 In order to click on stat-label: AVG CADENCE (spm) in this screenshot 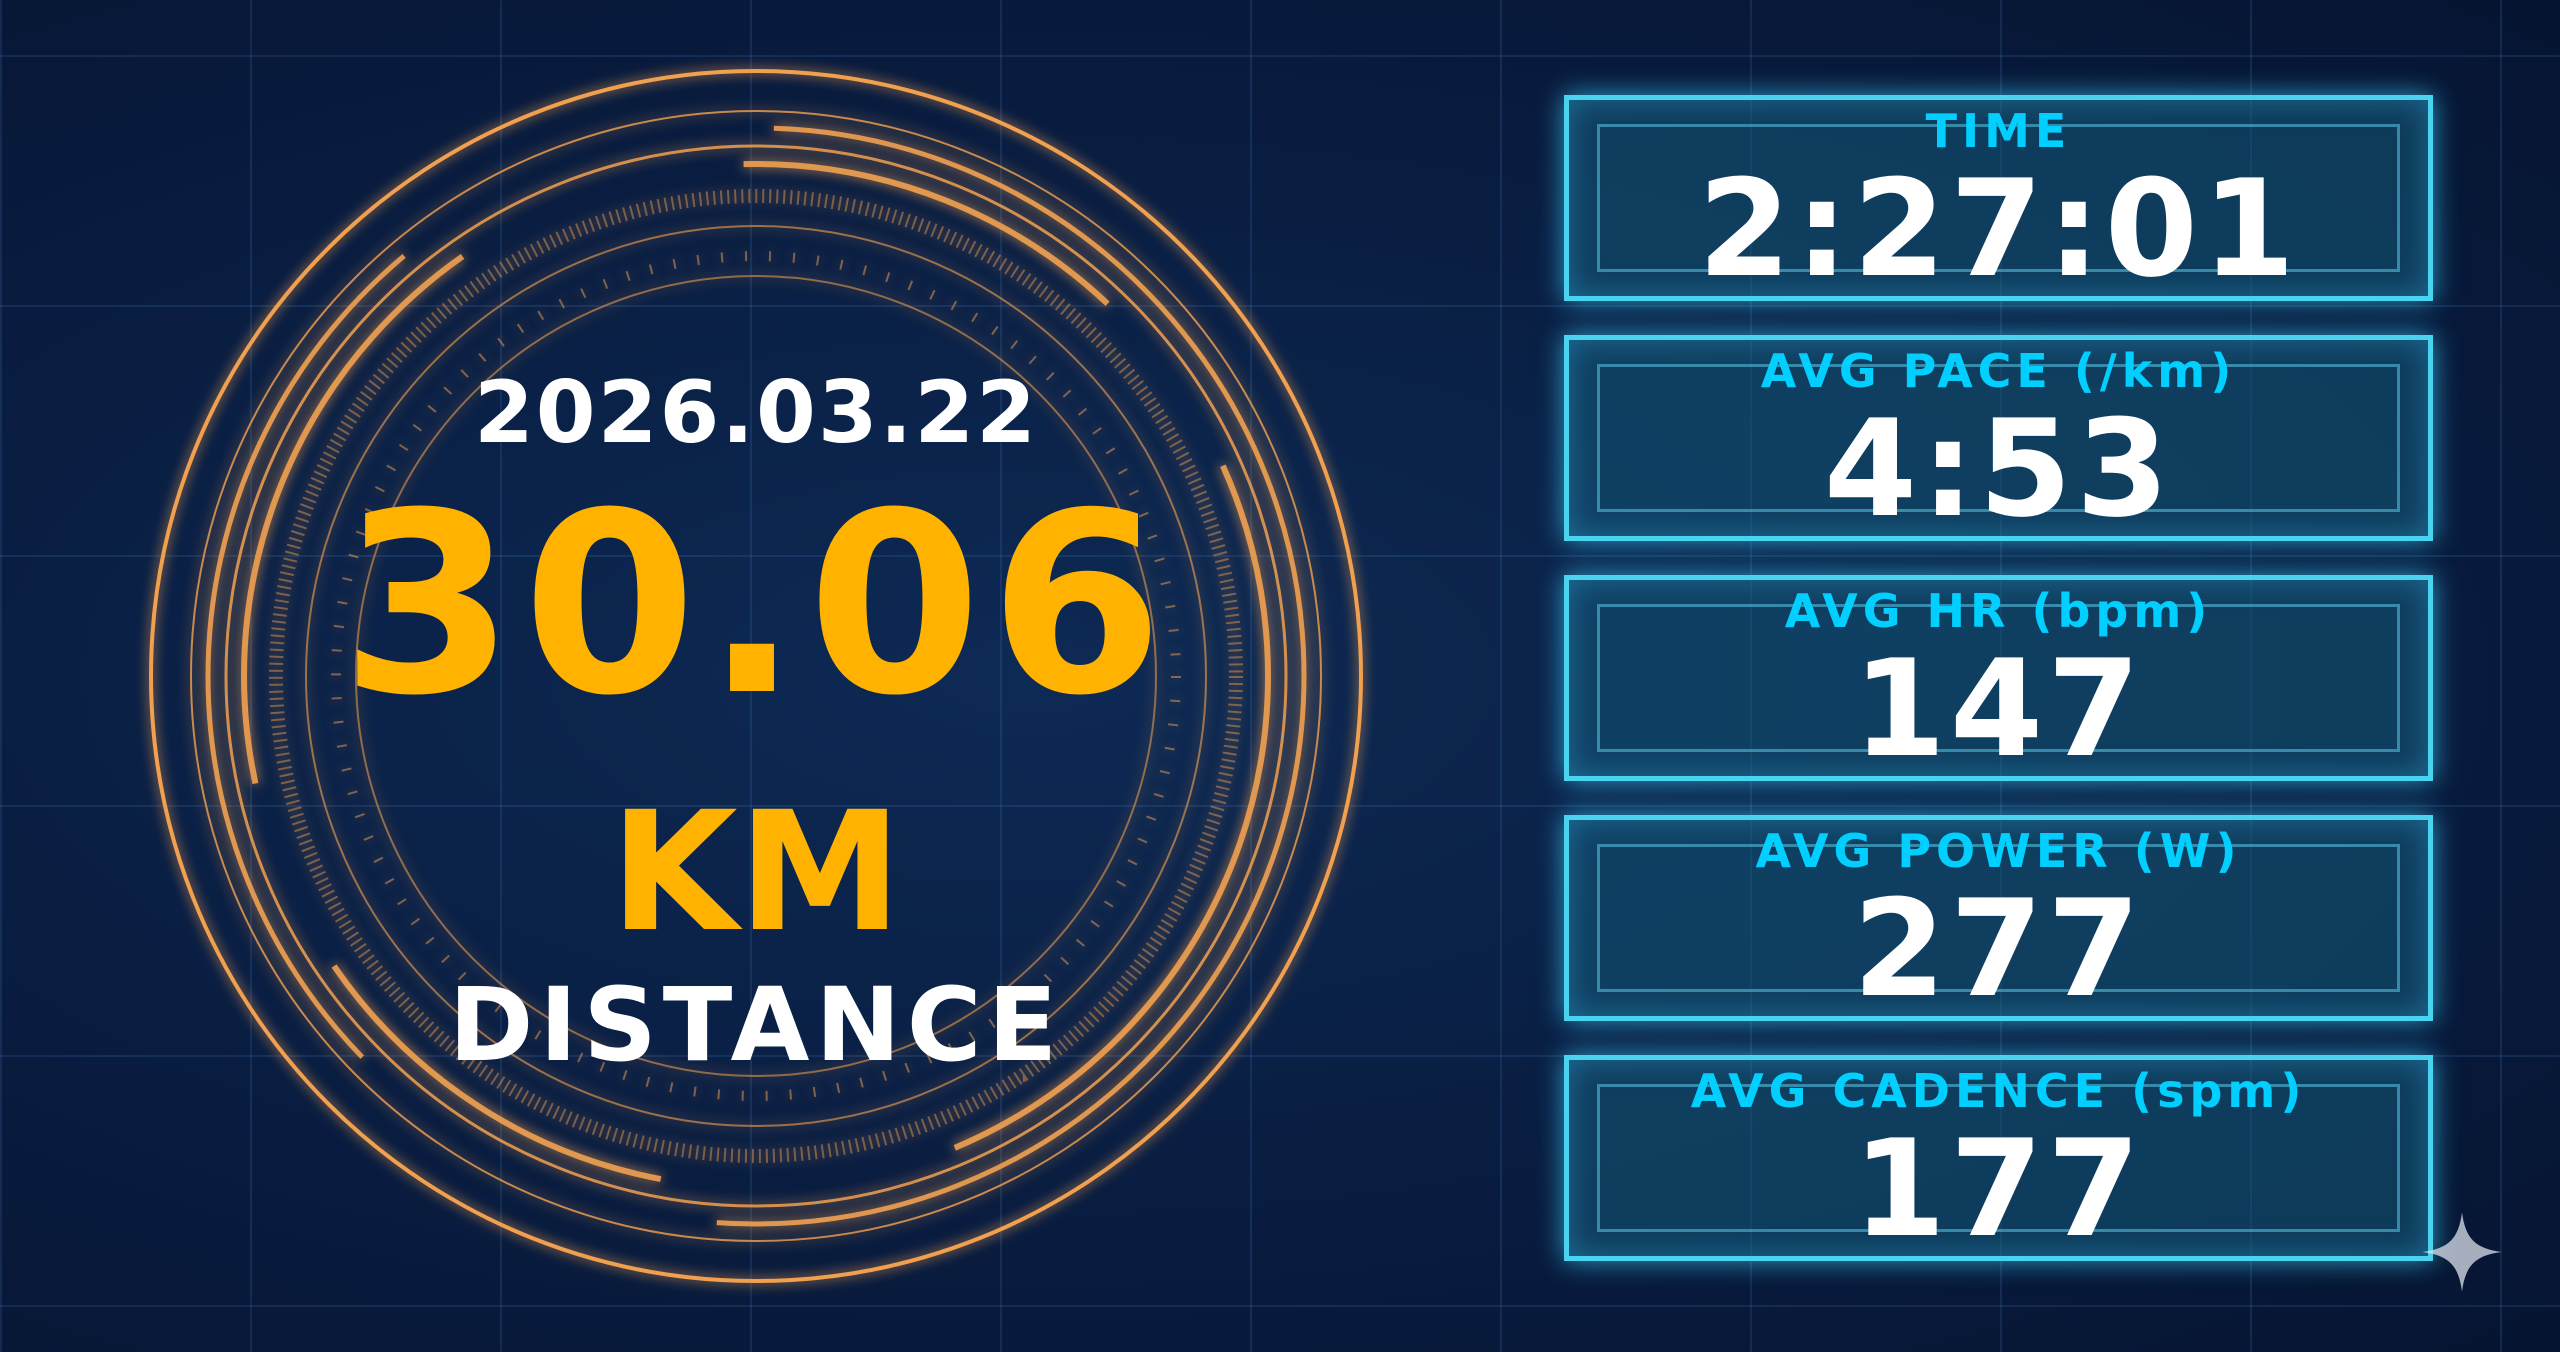, I will do `click(1998, 1091)`.